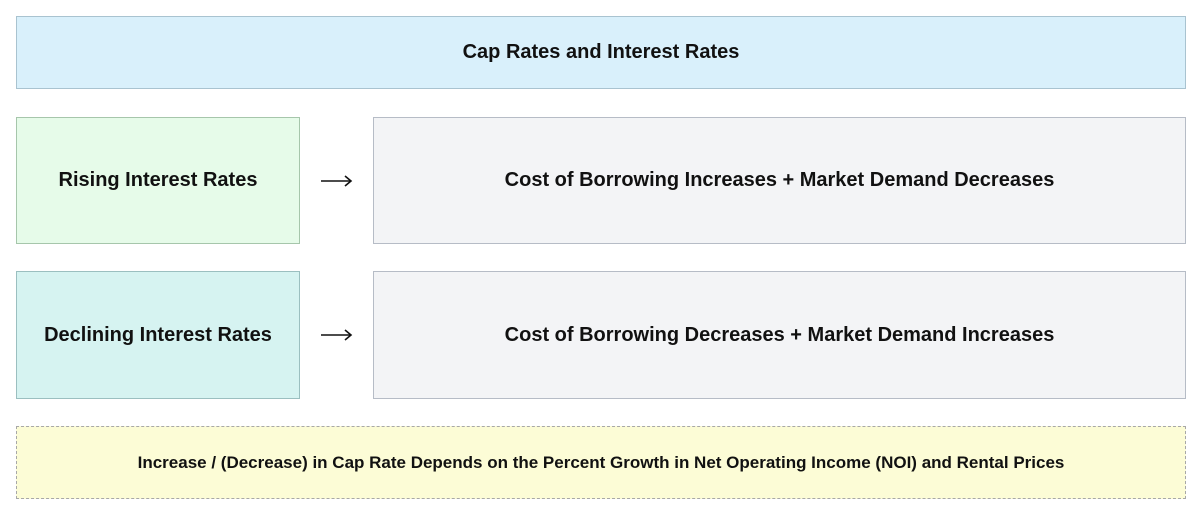  I want to click on diagram-title: Cap Rates and Interest Rates, so click(601, 52).